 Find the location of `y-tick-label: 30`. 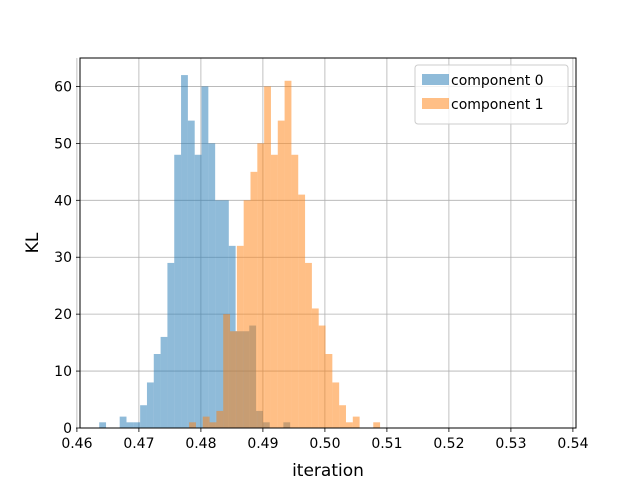

y-tick-label: 30 is located at coordinates (63, 258).